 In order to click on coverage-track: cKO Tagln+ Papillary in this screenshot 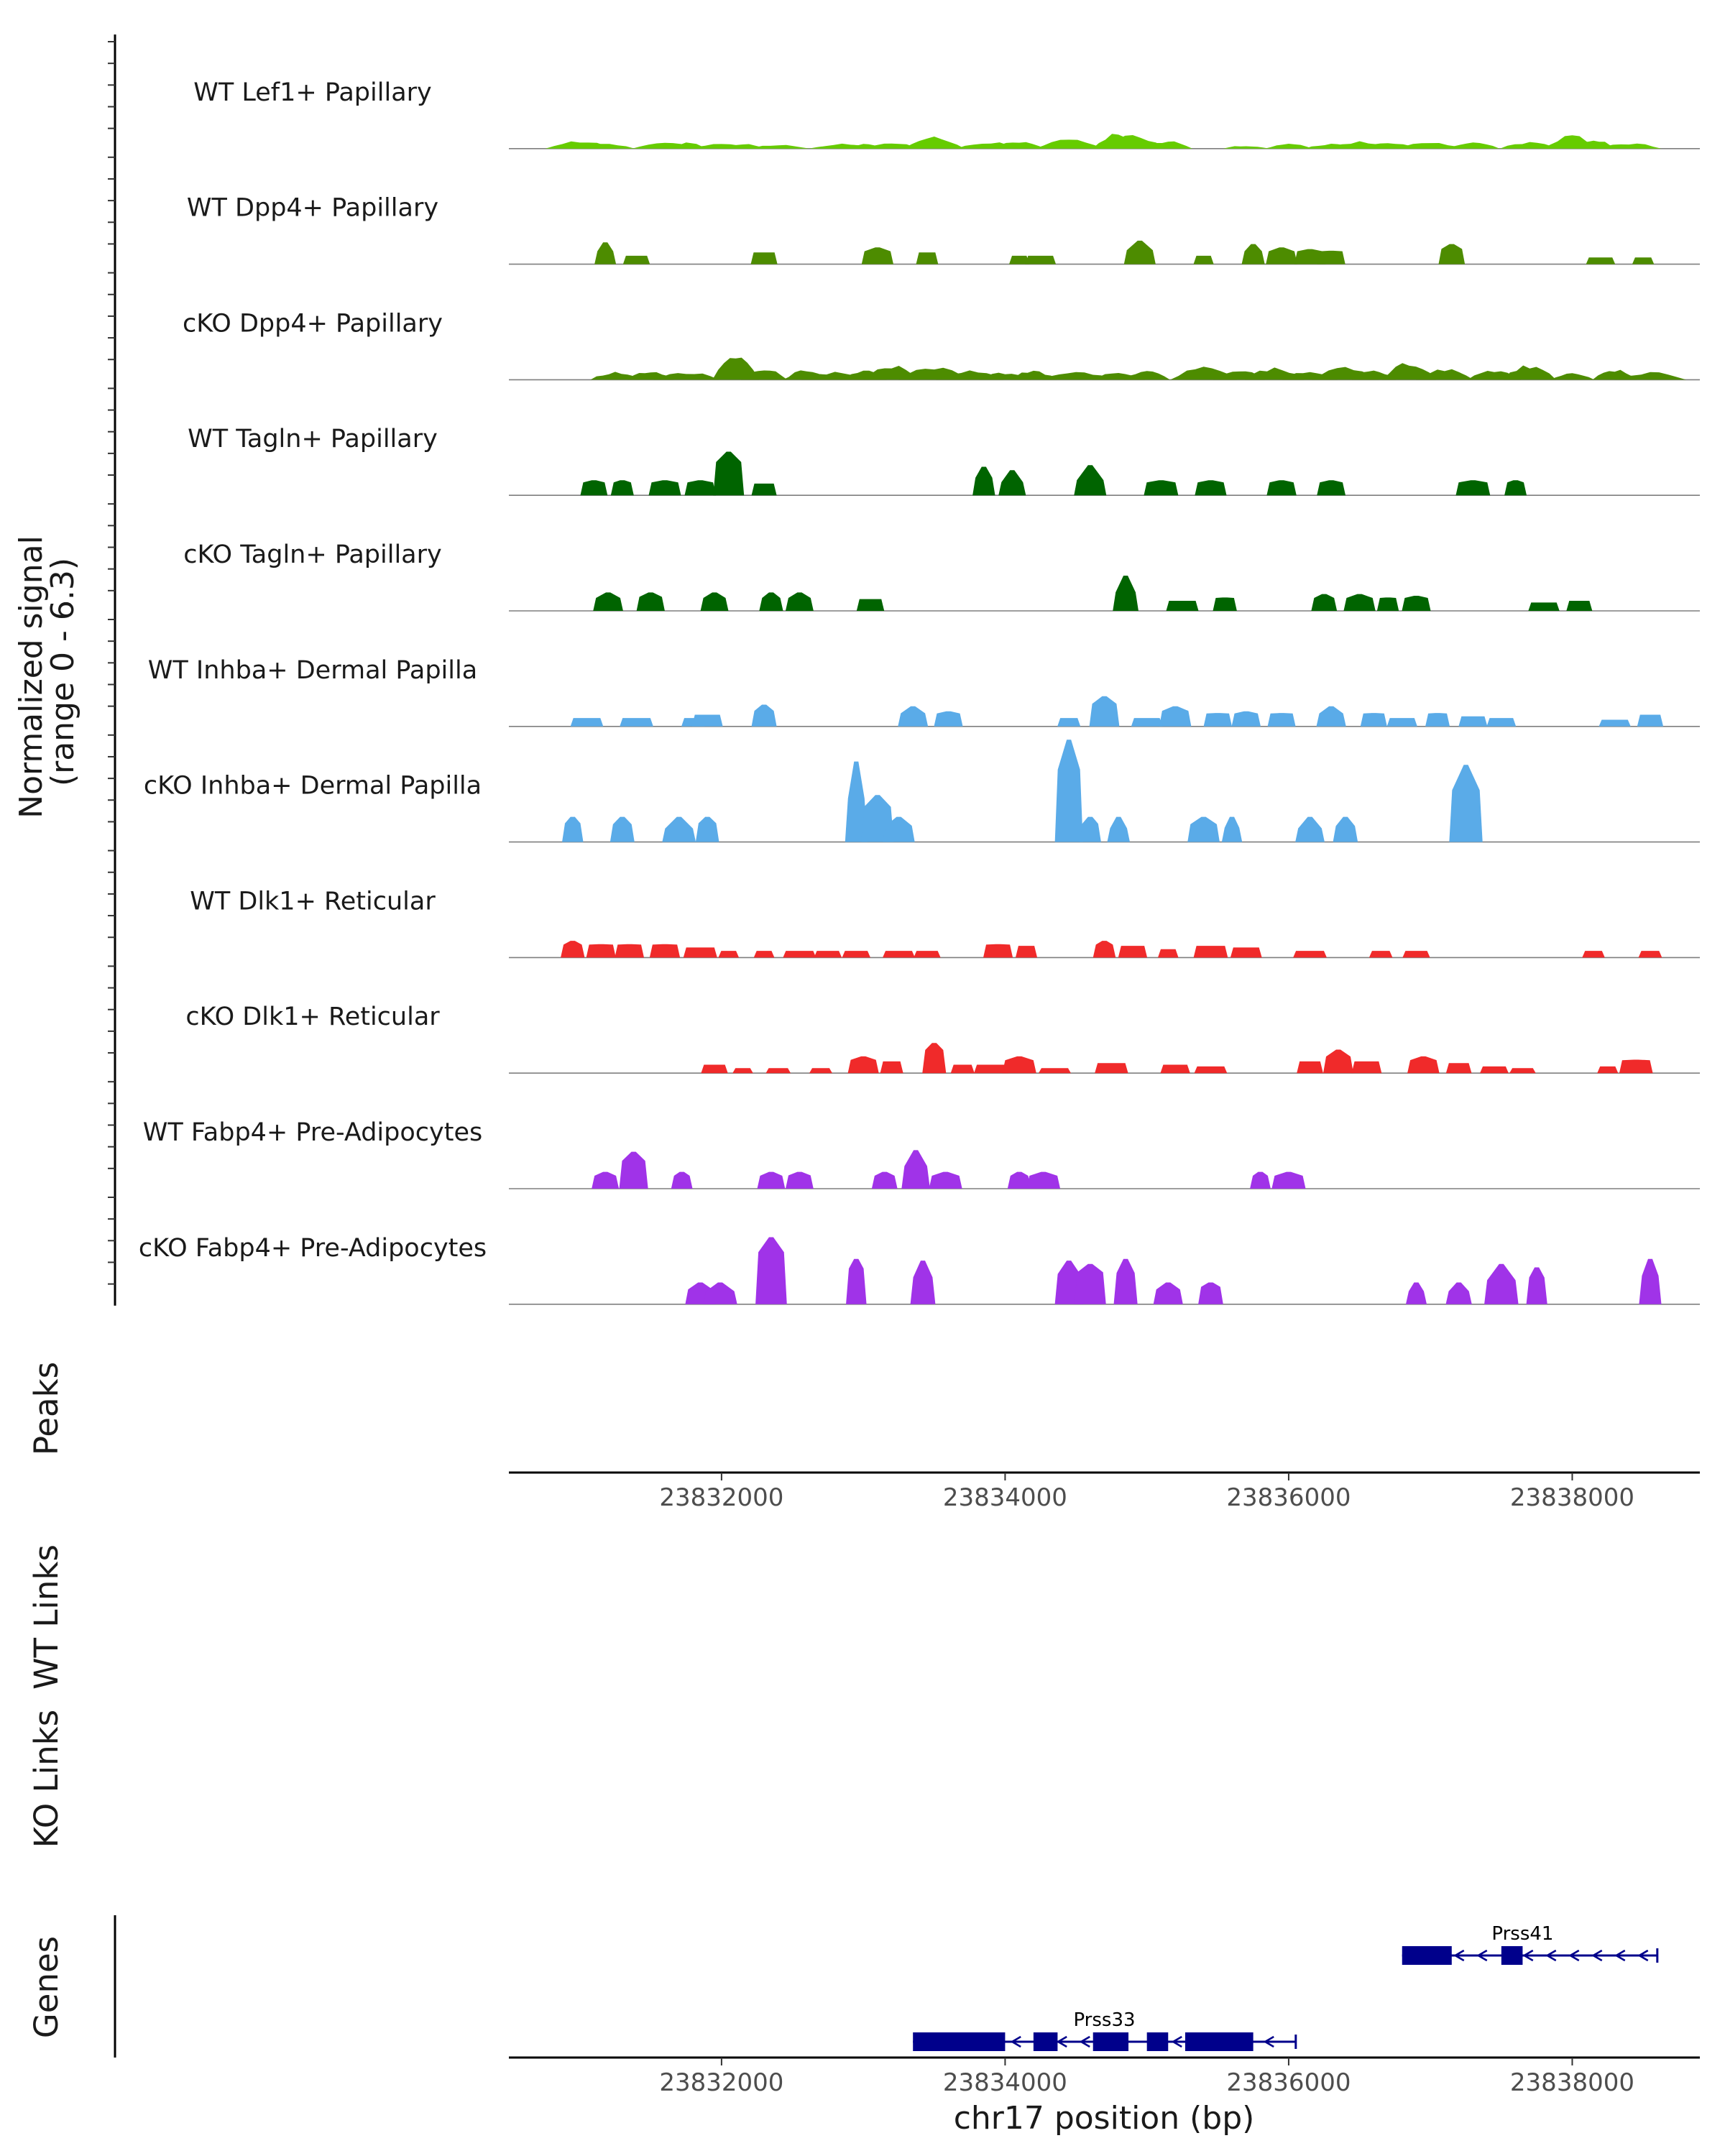, I will do `click(941, 576)`.